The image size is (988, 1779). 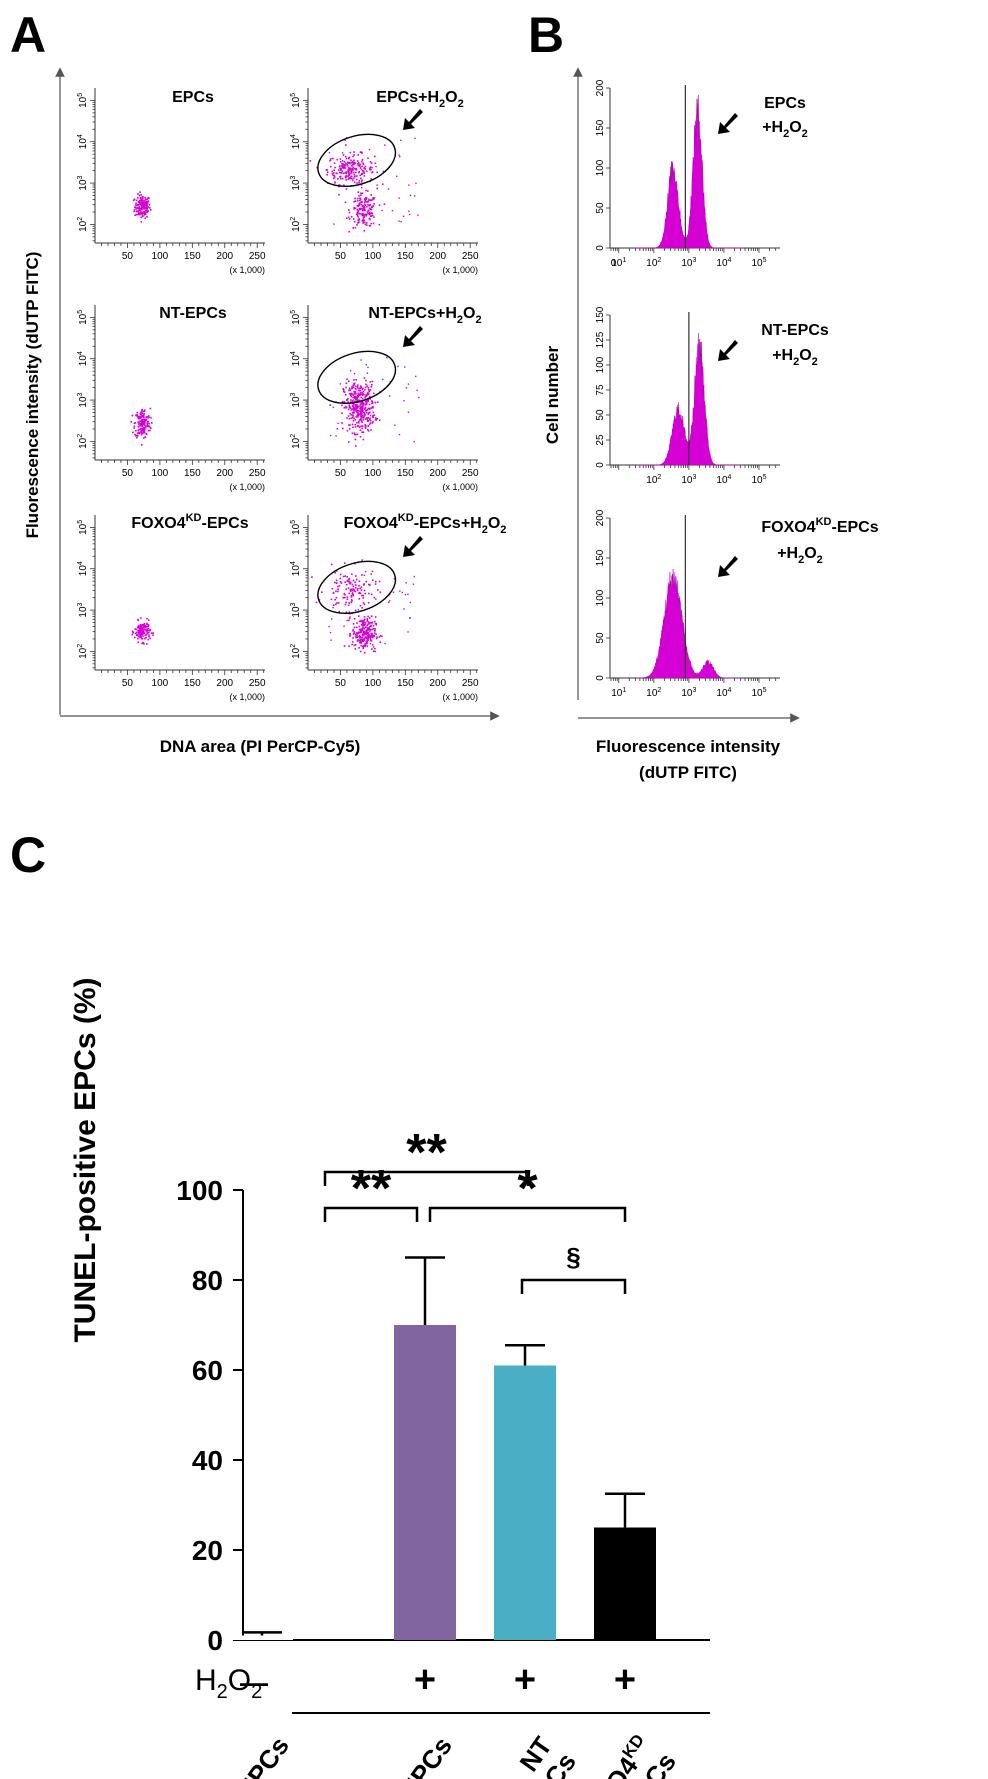 What do you see at coordinates (83, 568) in the screenshot?
I see `y-tick-label: 104` at bounding box center [83, 568].